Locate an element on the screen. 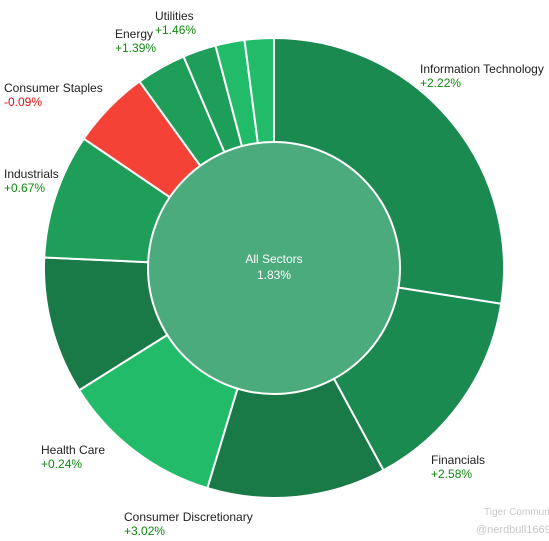 This screenshot has height=541, width=549. label-change: +1.46% is located at coordinates (176, 30).